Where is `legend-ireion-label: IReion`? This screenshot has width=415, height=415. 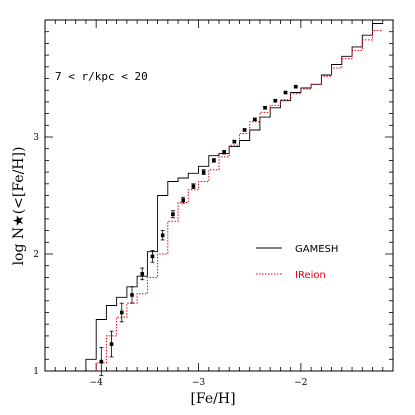 legend-ireion-label: IReion is located at coordinates (310, 275).